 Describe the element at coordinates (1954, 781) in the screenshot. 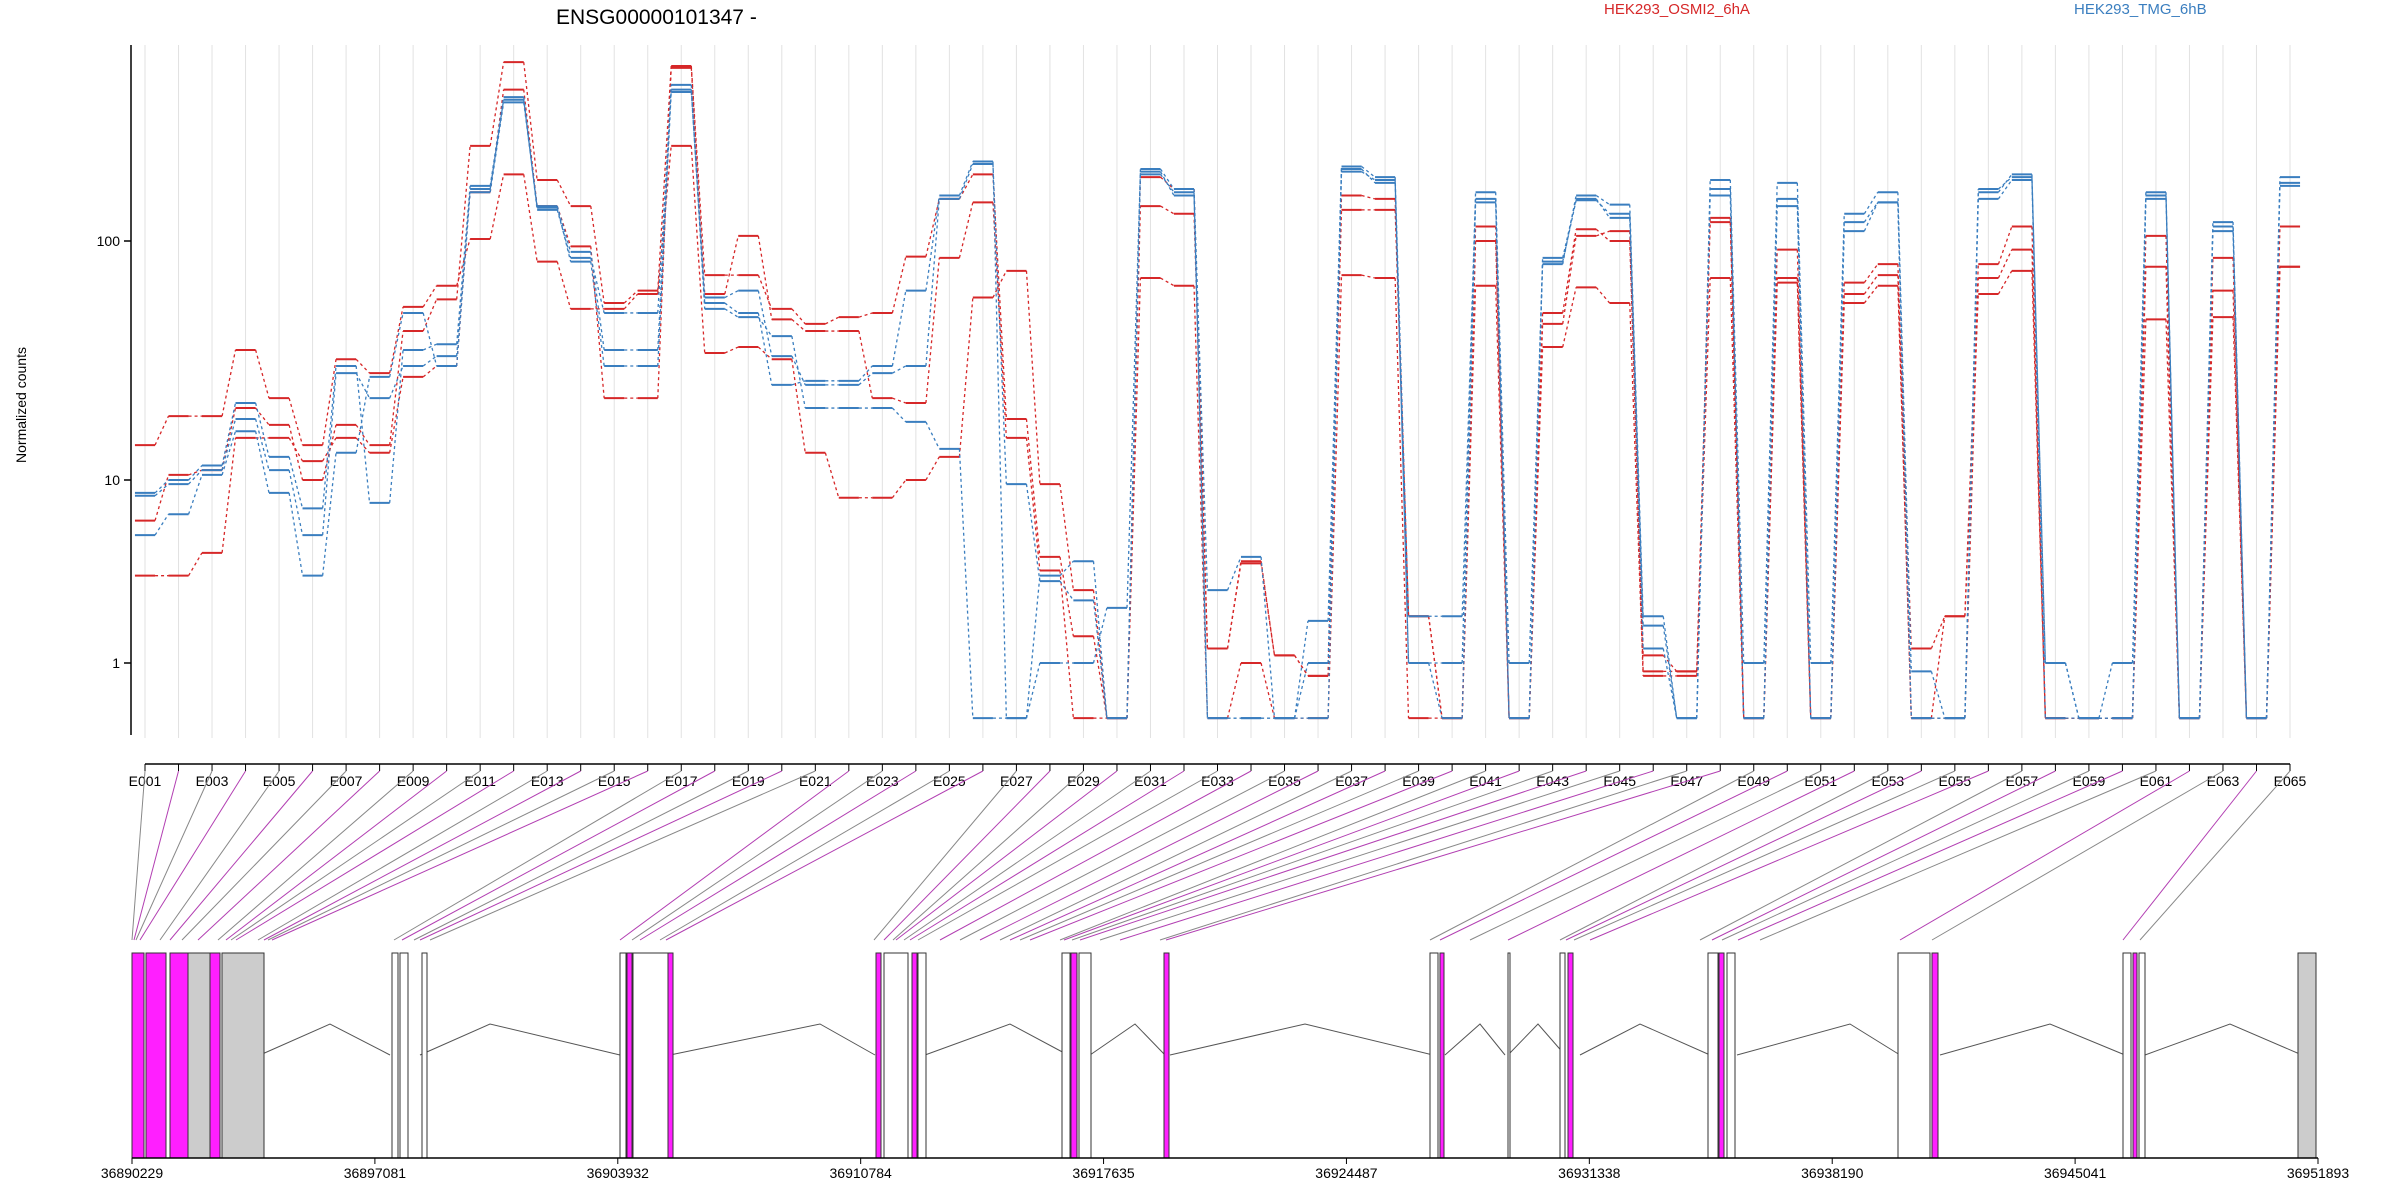

I see `exon-bin-label: E055` at that location.